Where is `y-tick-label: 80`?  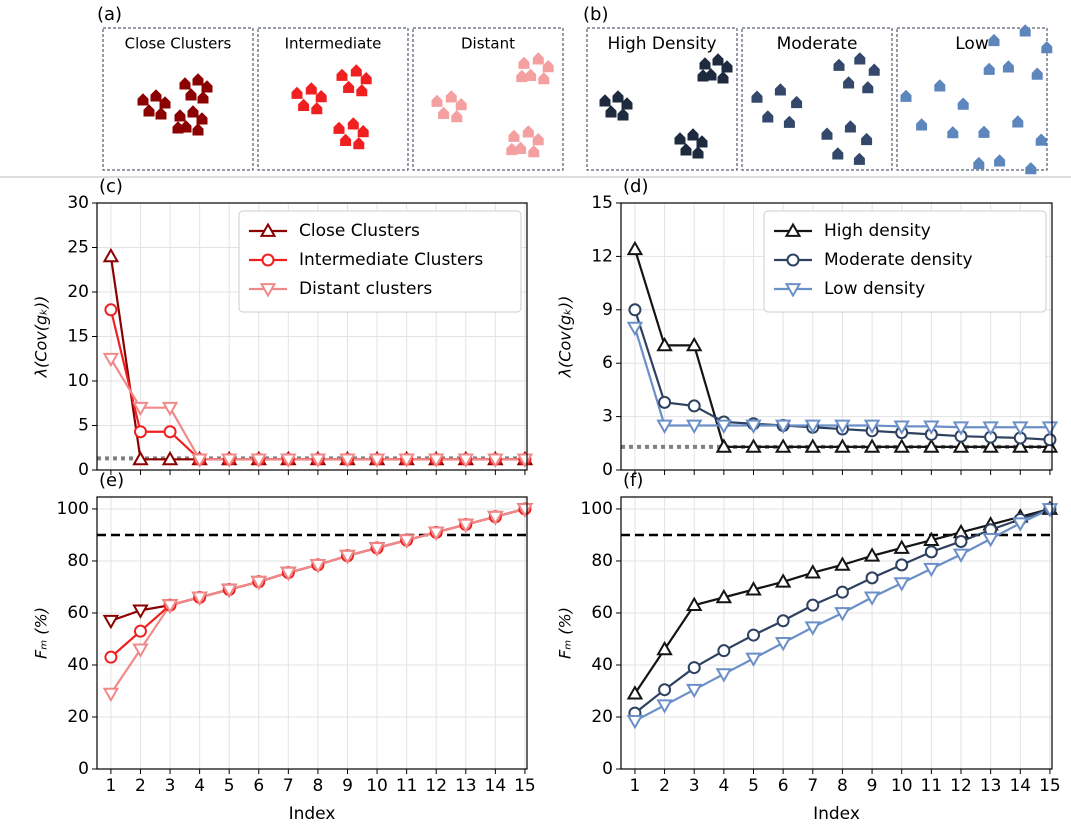
y-tick-label: 80 is located at coordinates (78, 561).